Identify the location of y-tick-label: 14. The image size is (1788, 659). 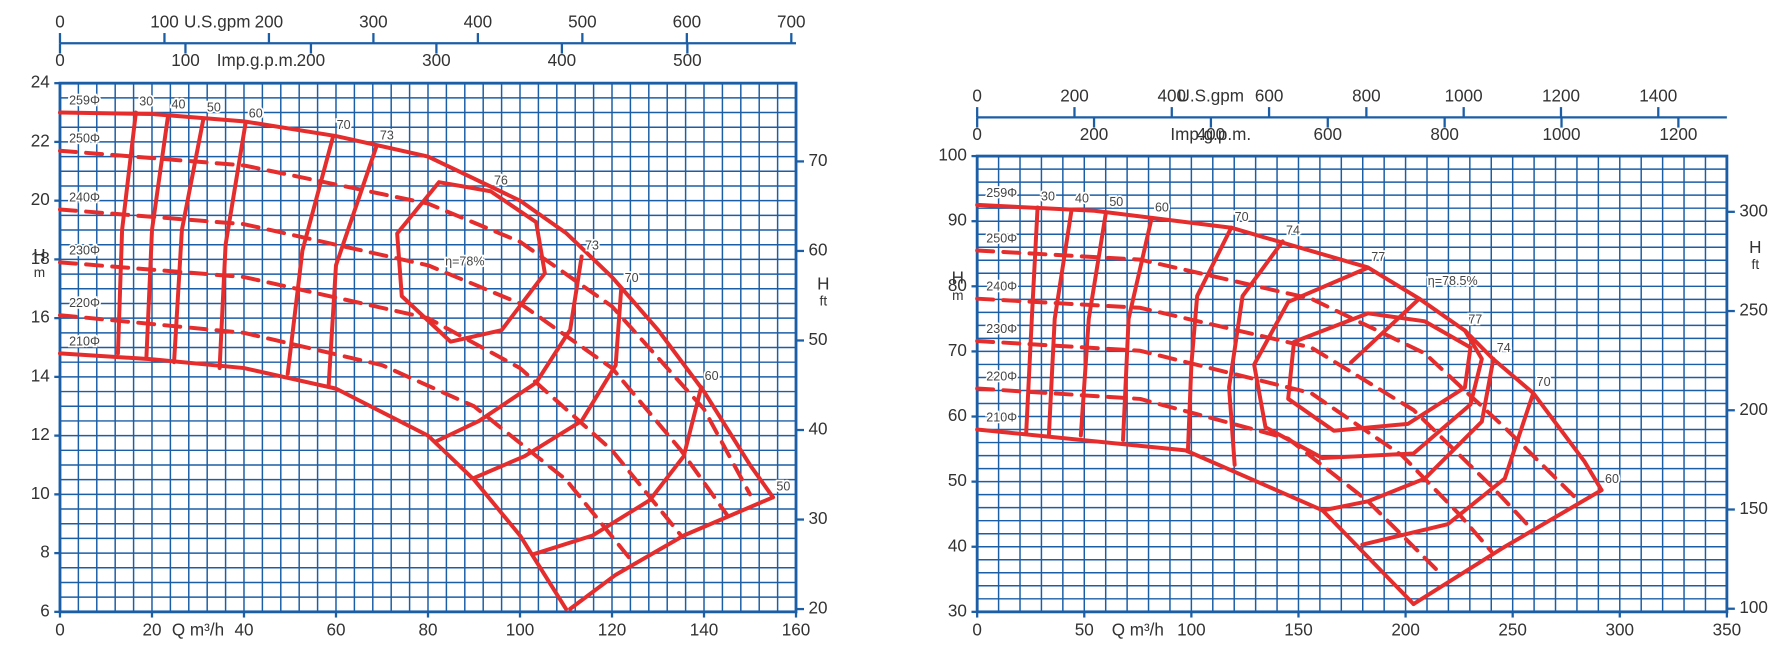
(40, 375).